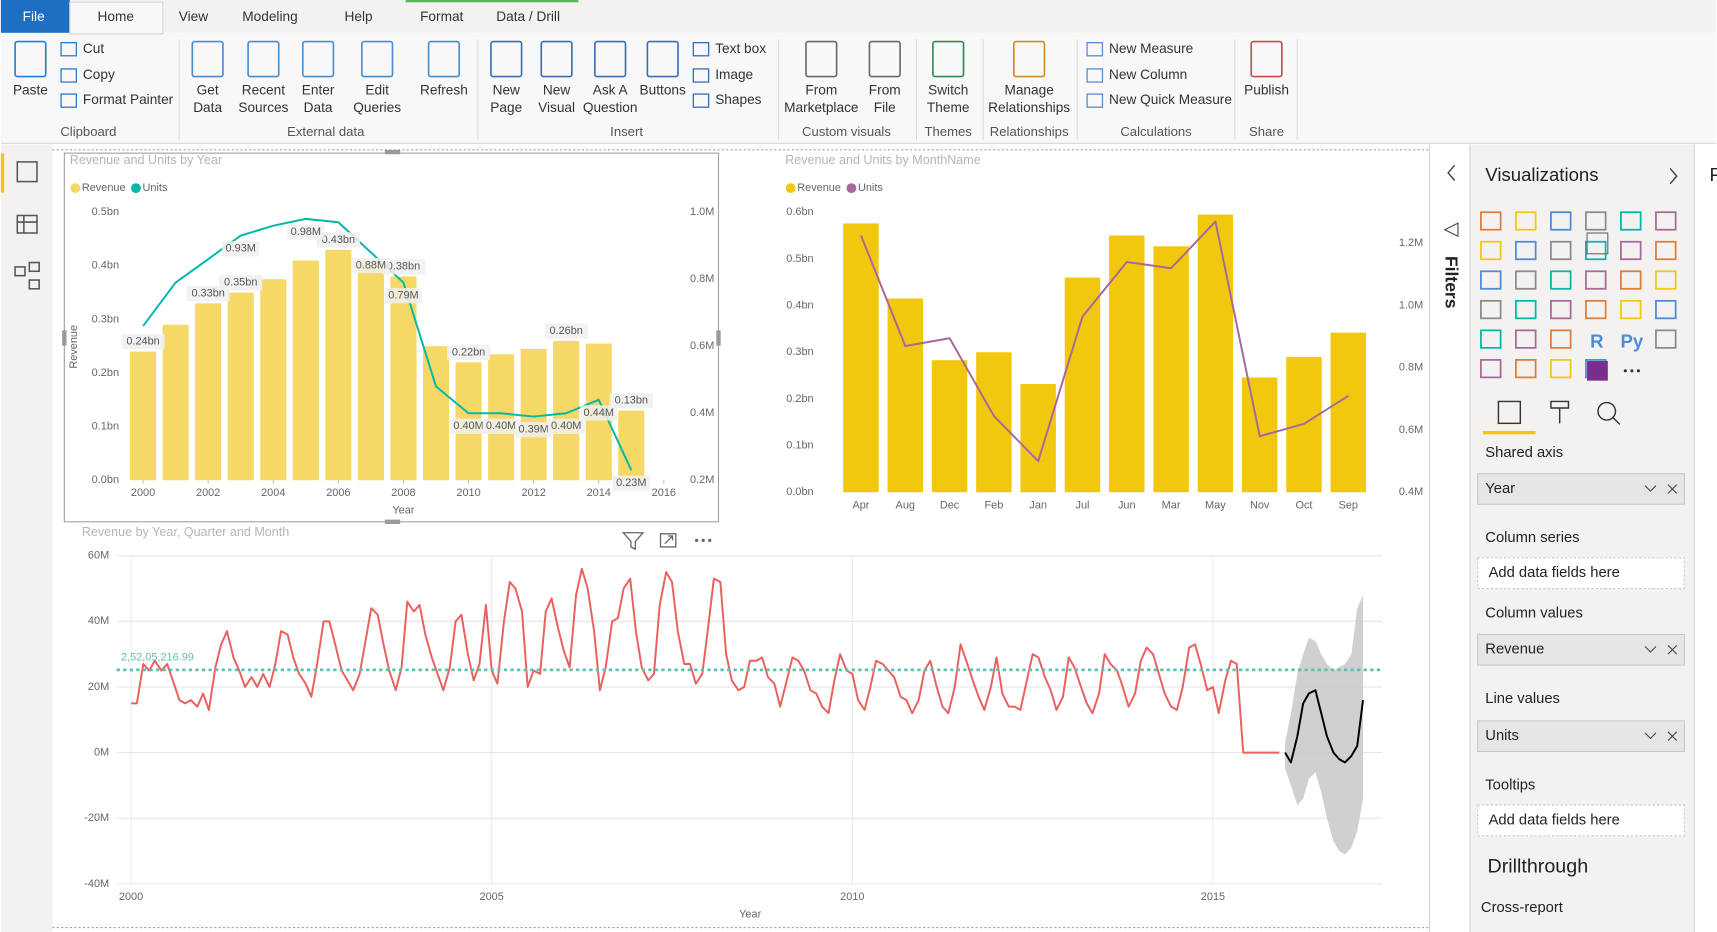 The image size is (1717, 932). What do you see at coordinates (444, 89) in the screenshot?
I see `ribbon-button: Refresh` at bounding box center [444, 89].